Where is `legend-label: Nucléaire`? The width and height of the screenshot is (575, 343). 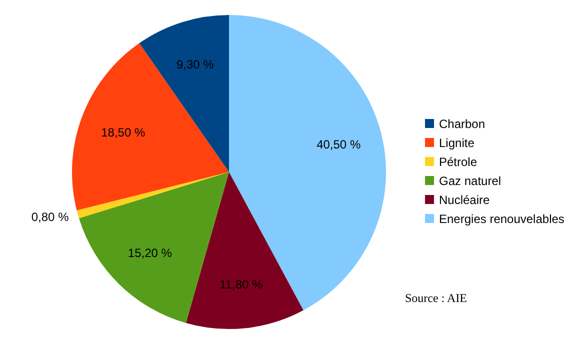
legend-label: Nucléaire is located at coordinates (464, 200).